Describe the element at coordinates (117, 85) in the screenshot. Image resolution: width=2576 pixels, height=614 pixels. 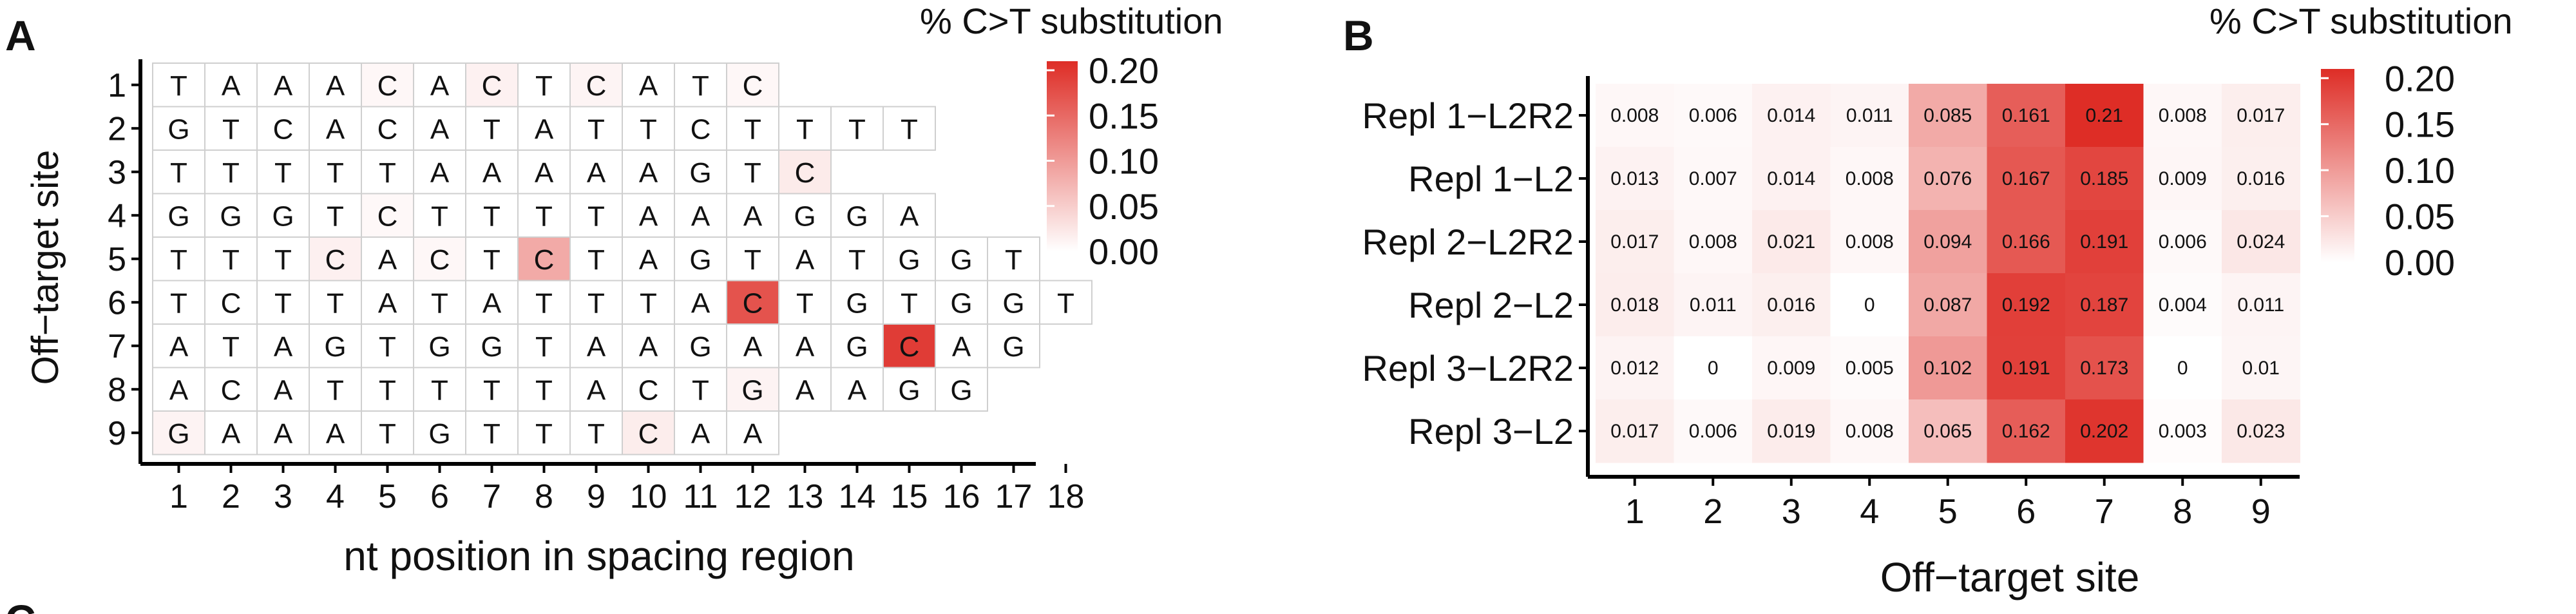
I see `panel-a-y-tick-label: 1` at that location.